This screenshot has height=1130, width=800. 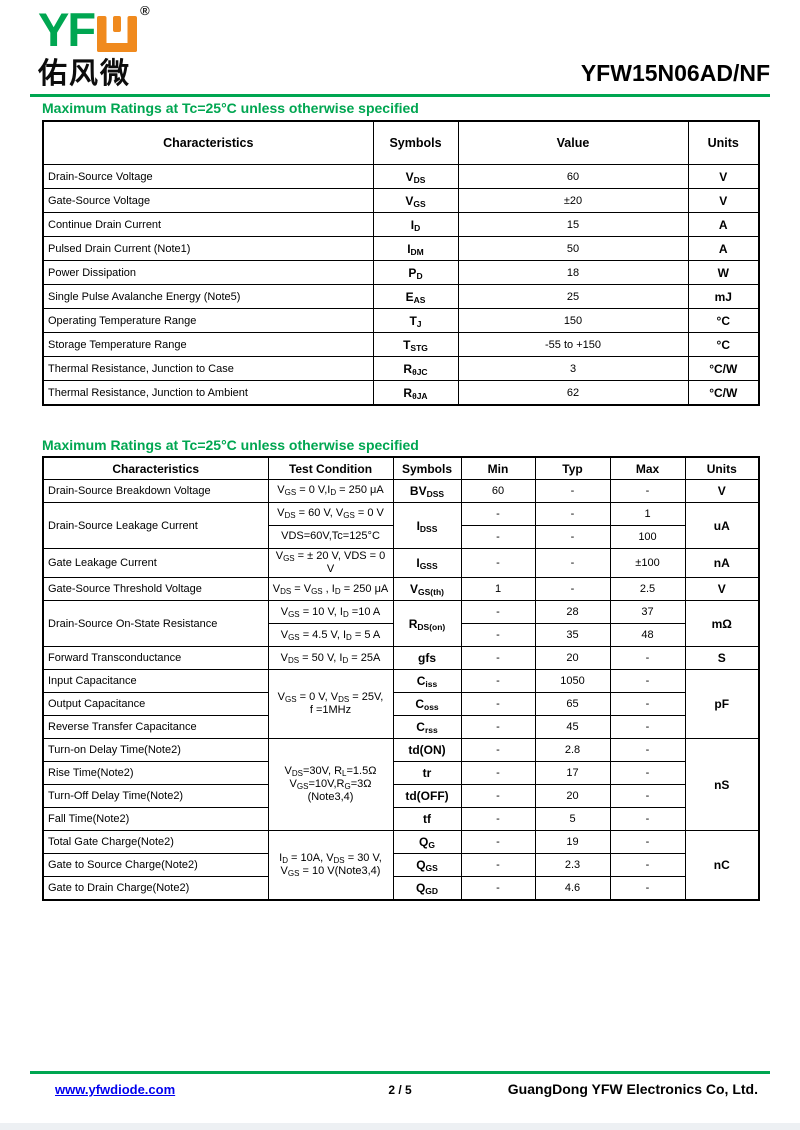 I want to click on cell-characteristic: Gate-Source Voltage, so click(x=208, y=200).